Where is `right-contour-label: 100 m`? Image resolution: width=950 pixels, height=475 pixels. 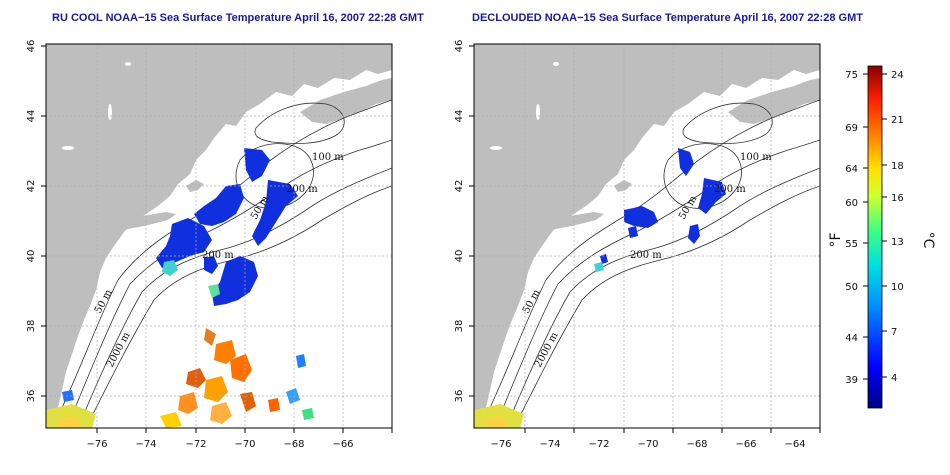 right-contour-label: 100 m is located at coordinates (756, 157).